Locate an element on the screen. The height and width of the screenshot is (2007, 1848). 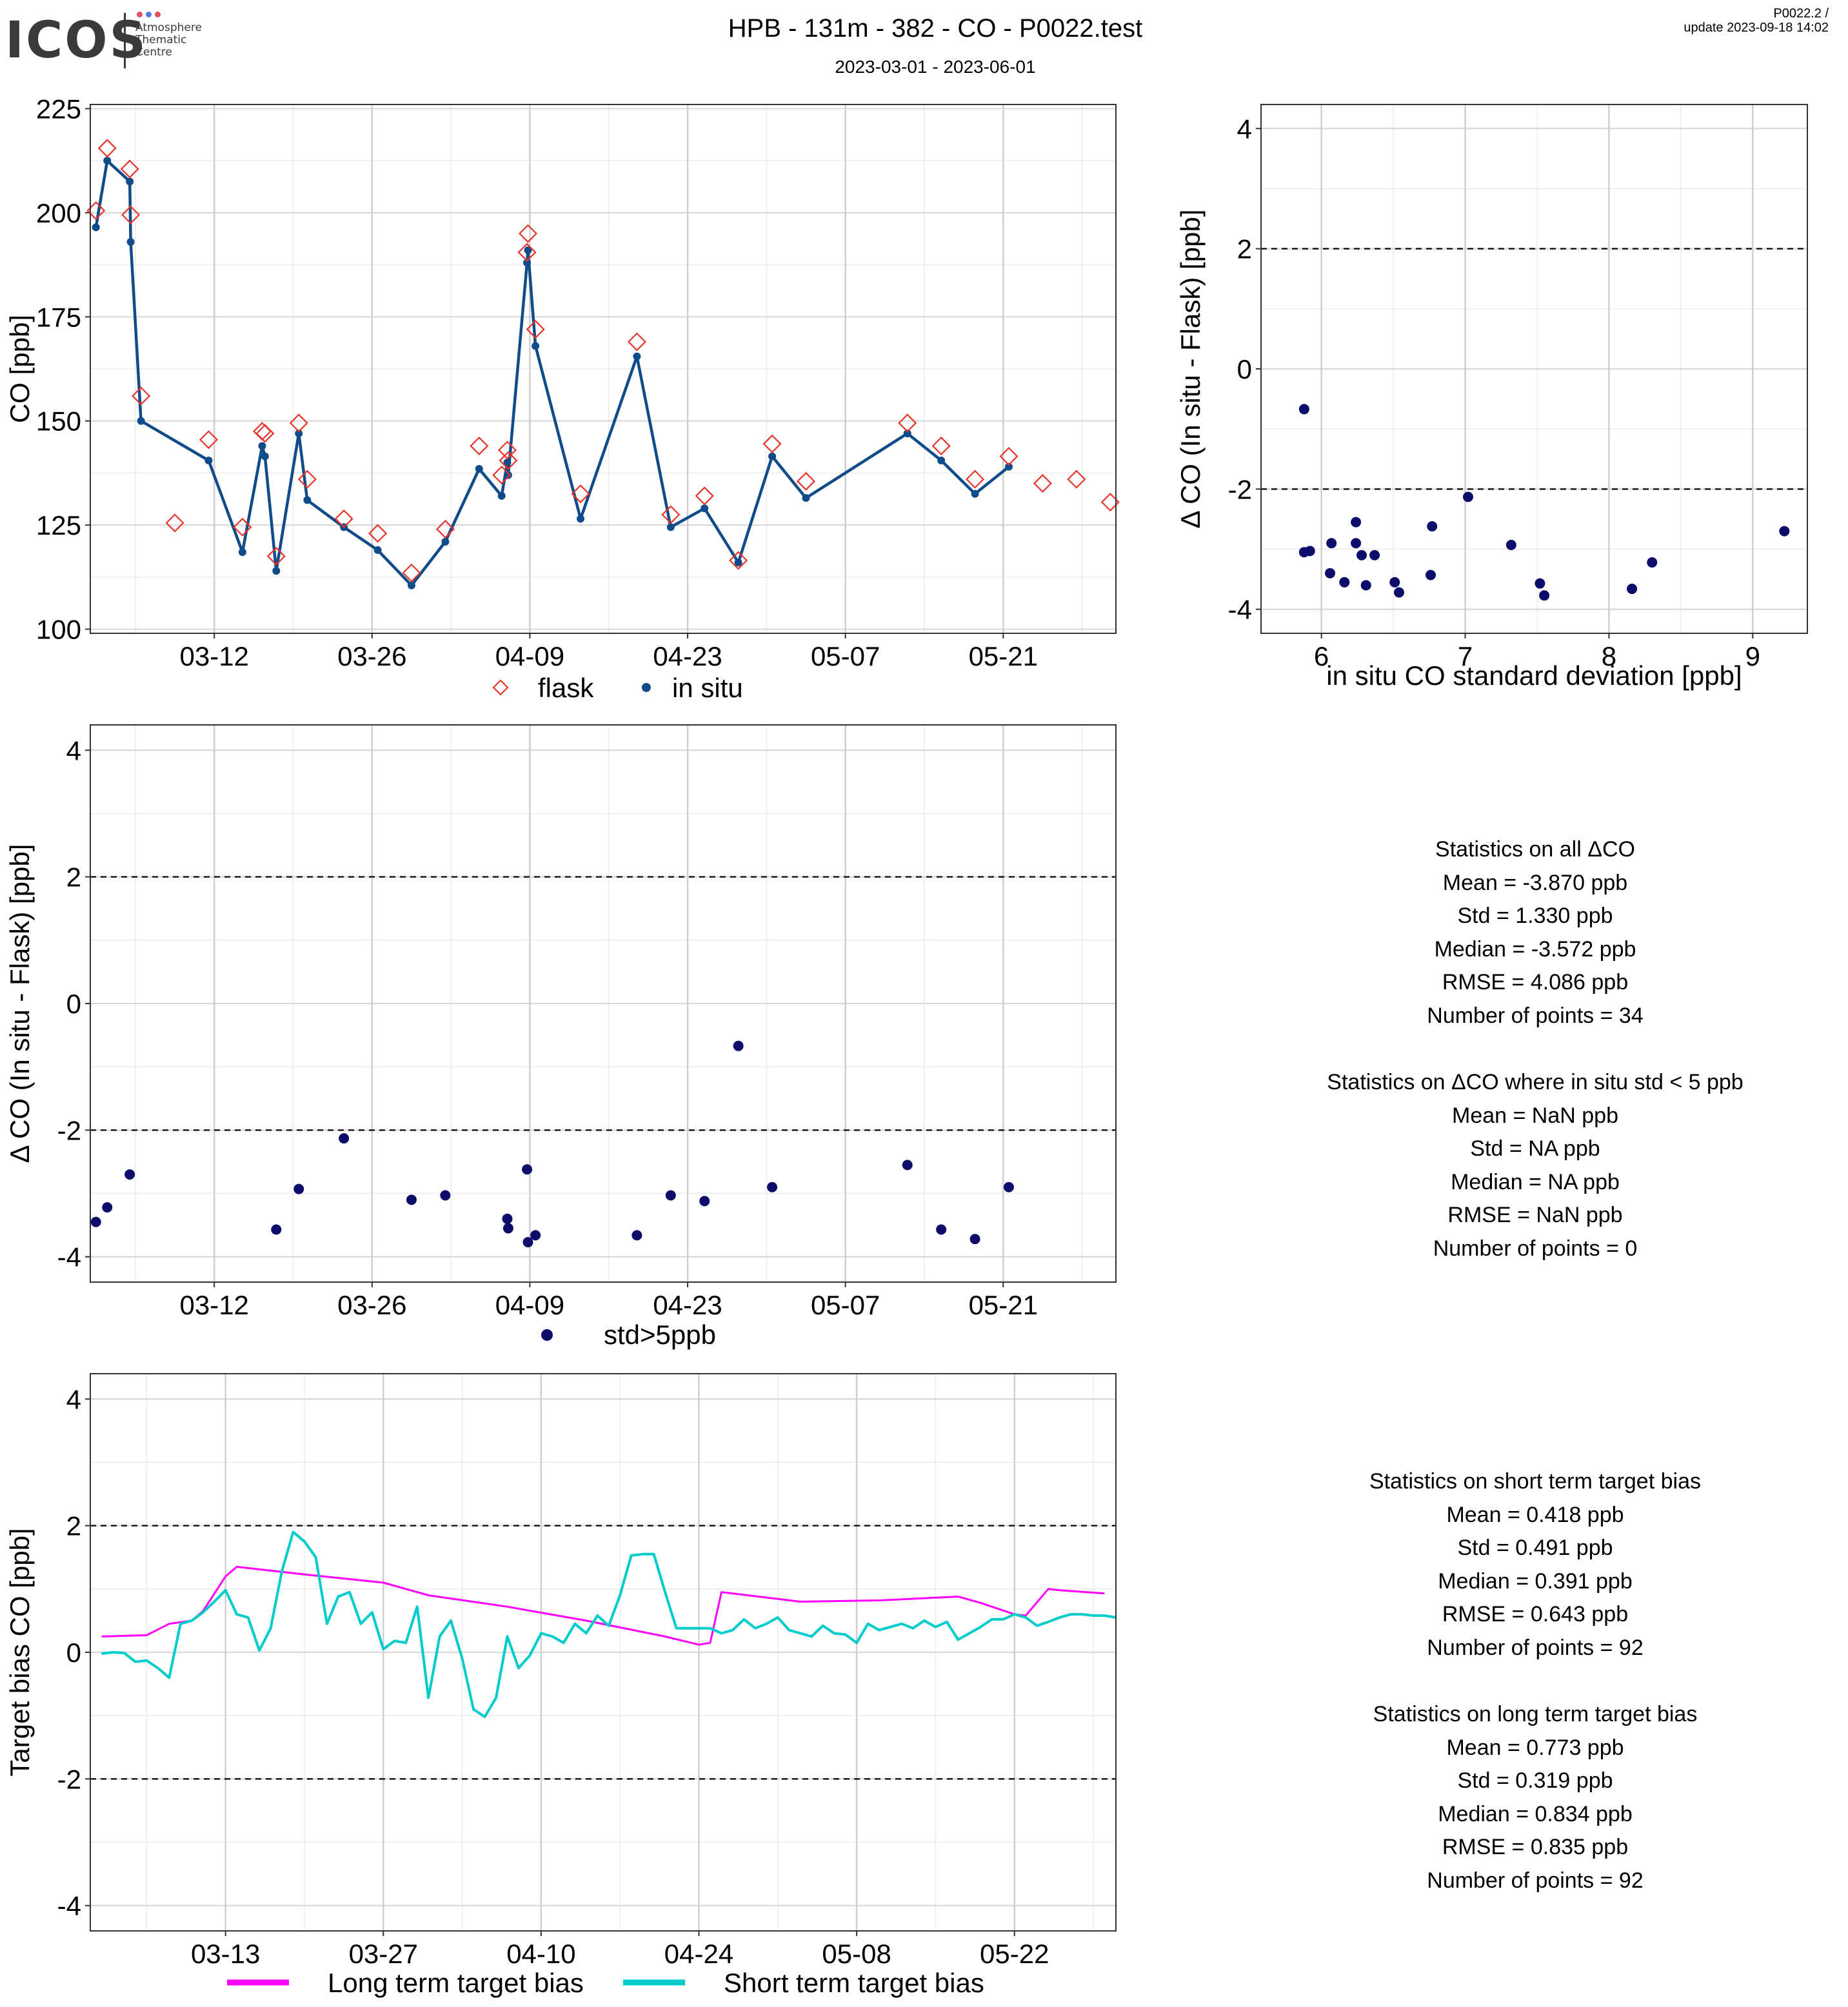
delta-chart-y-axis-label: Δ CO (In situ - Flask) [ppb] is located at coordinates (20, 1003).